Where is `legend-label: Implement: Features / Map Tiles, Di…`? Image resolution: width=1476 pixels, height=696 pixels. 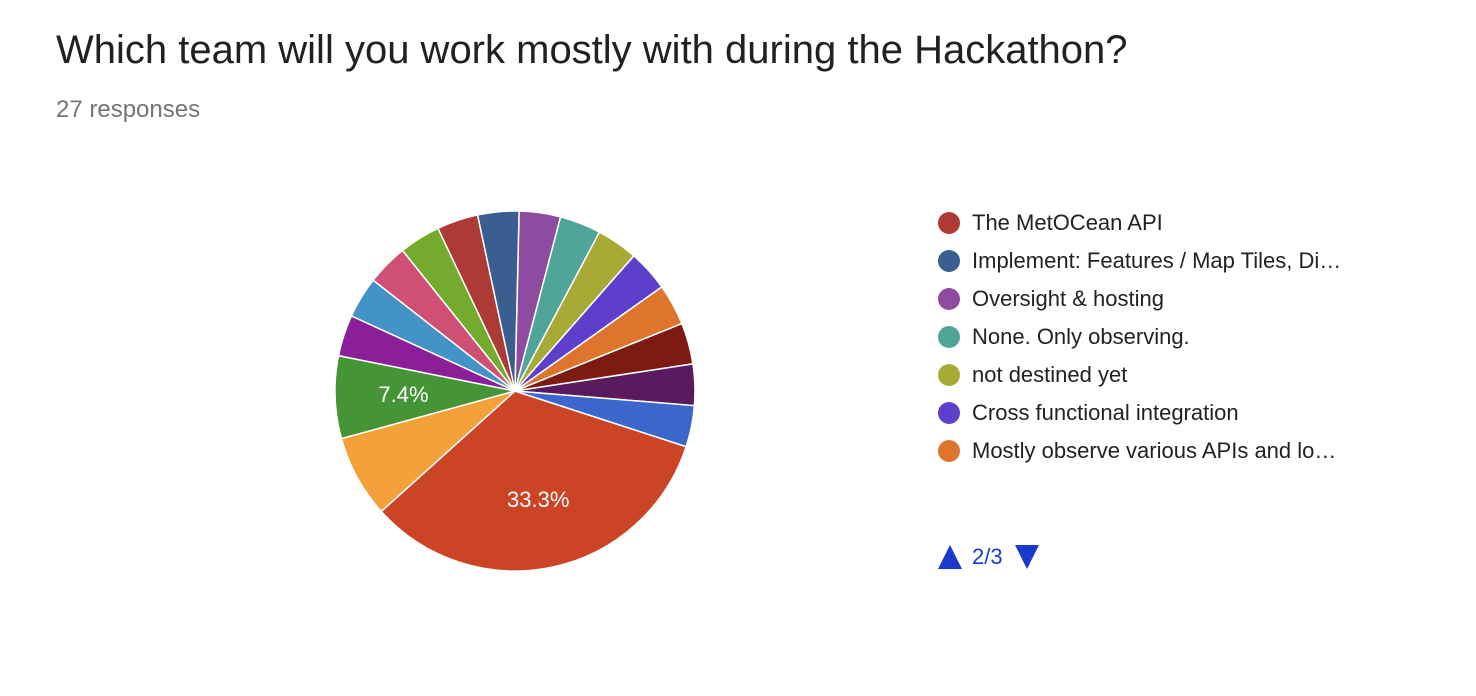
legend-label: Implement: Features / Map Tiles, Di… is located at coordinates (1157, 260).